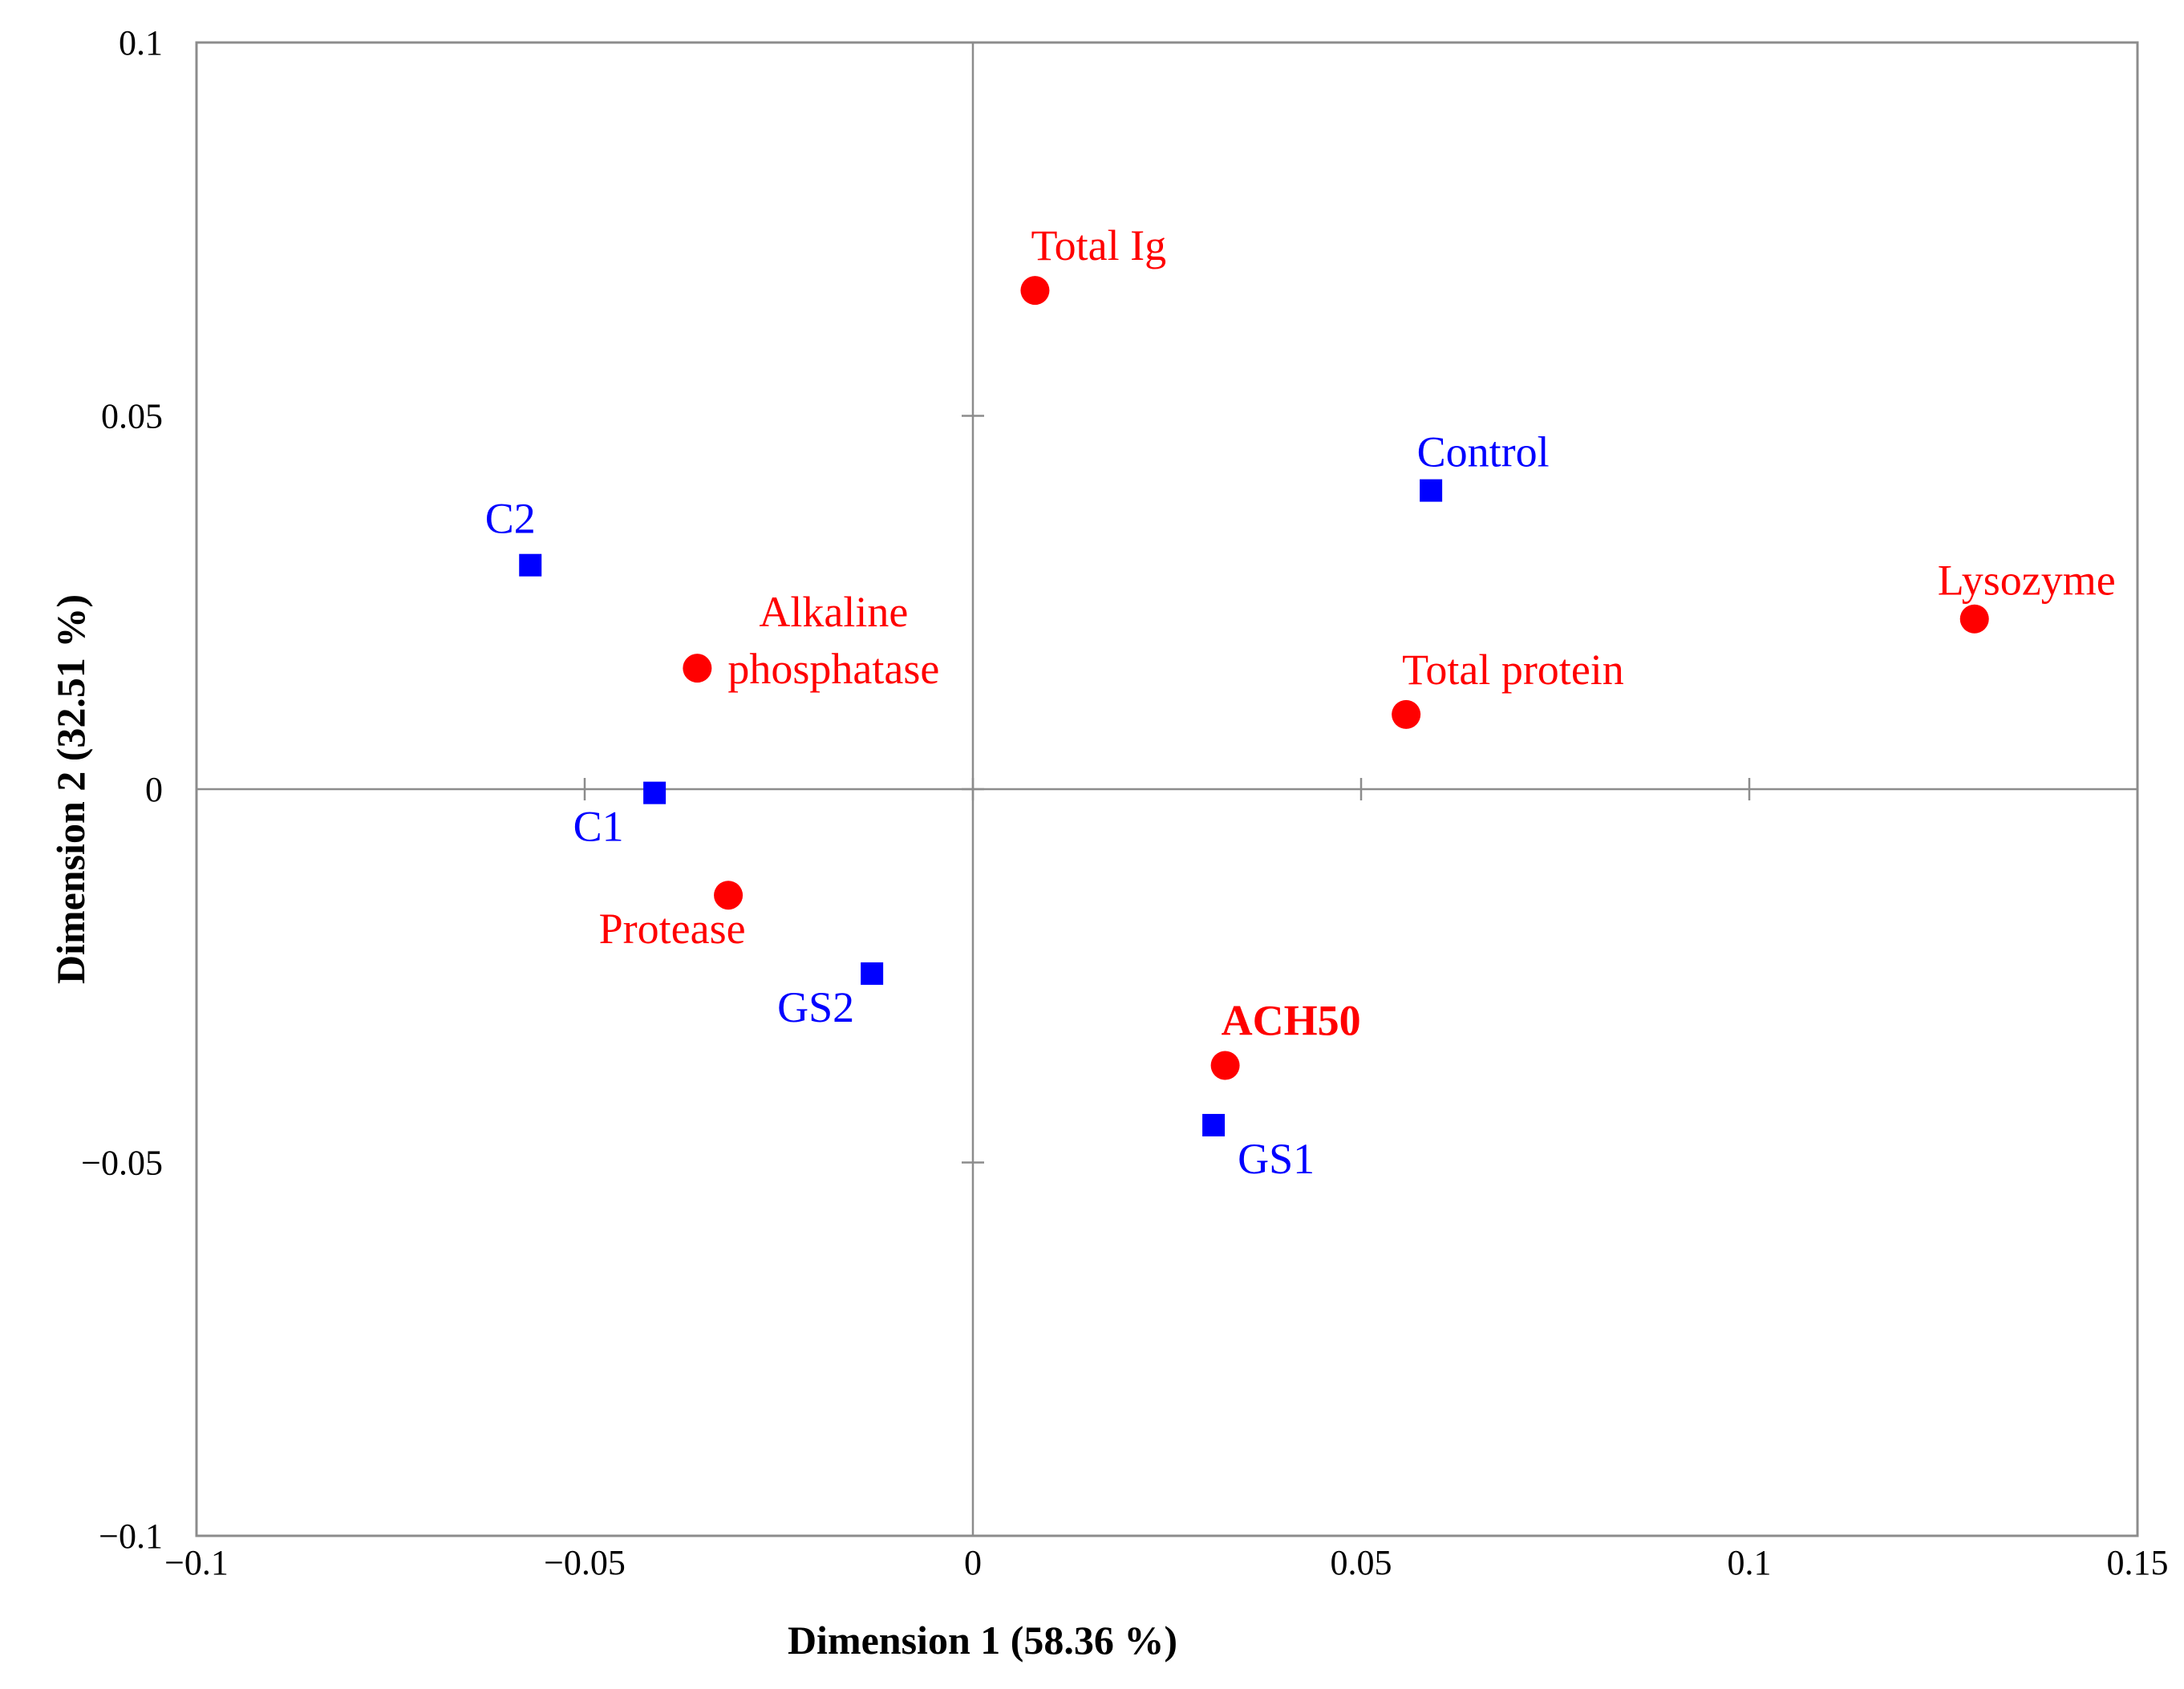 The height and width of the screenshot is (1689, 2184). Describe the element at coordinates (872, 973) in the screenshot. I see `point-gs2` at that location.